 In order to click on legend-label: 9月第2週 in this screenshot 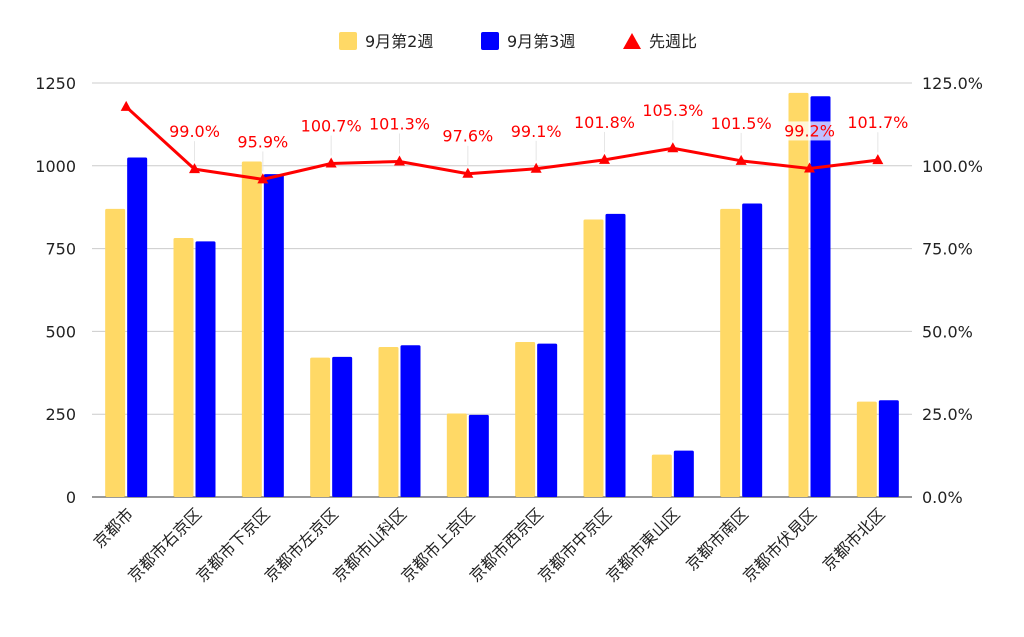, I will do `click(399, 41)`.